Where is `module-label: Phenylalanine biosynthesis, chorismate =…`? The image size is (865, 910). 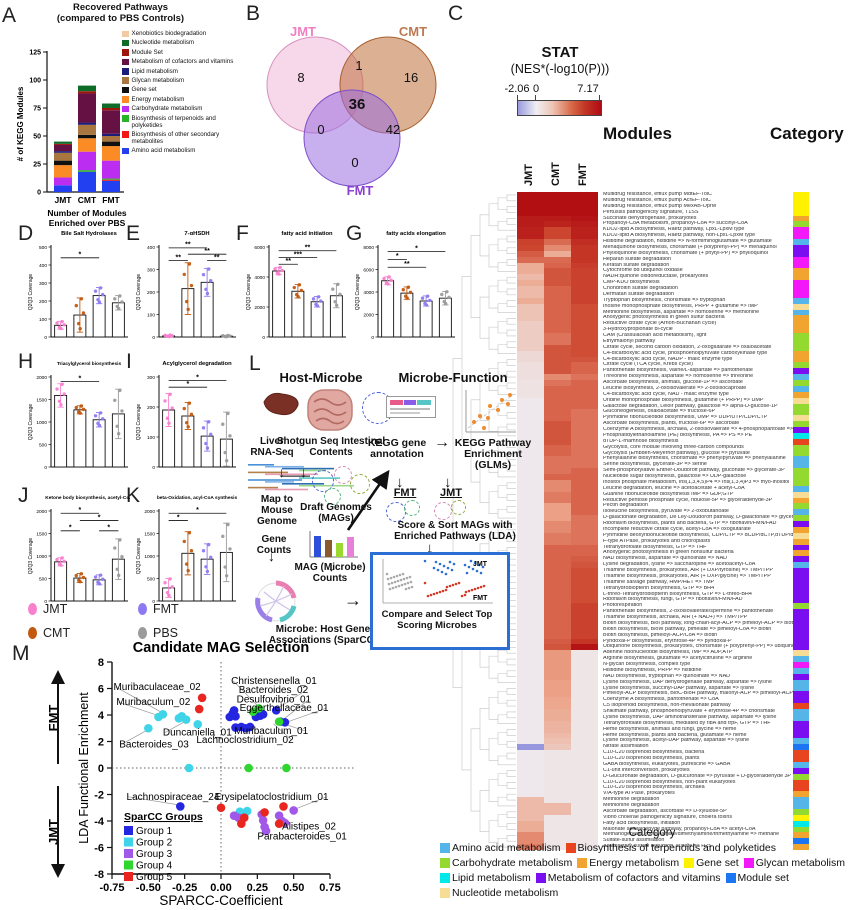
module-label: Phenylalanine biosynthesis, chorismate =… is located at coordinates (694, 459).